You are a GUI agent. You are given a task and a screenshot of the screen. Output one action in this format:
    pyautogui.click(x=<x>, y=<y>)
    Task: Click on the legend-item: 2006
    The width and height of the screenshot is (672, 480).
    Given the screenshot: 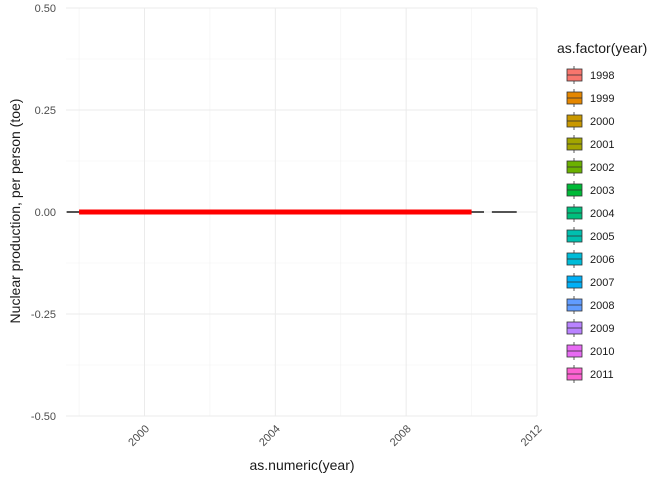 What is the action you would take?
    pyautogui.click(x=590, y=259)
    